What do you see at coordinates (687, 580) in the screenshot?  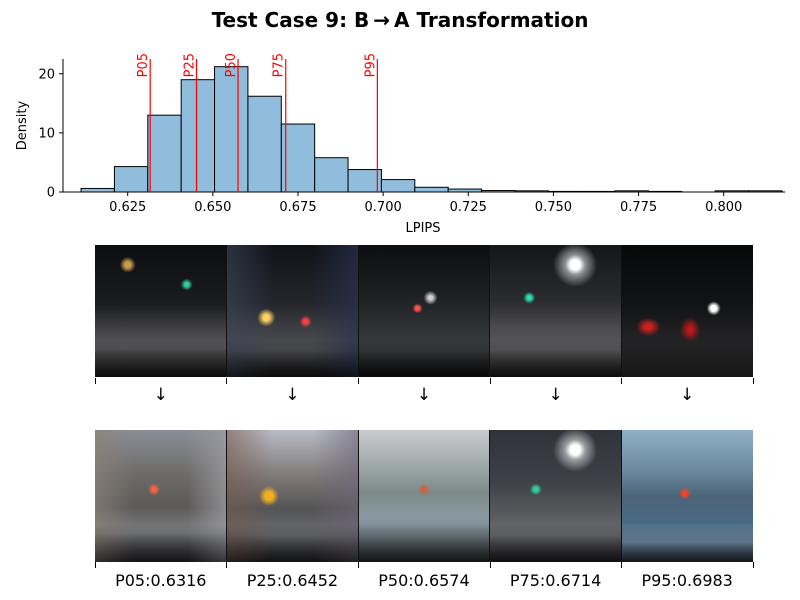 I see `sample-label: P95:0.6983` at bounding box center [687, 580].